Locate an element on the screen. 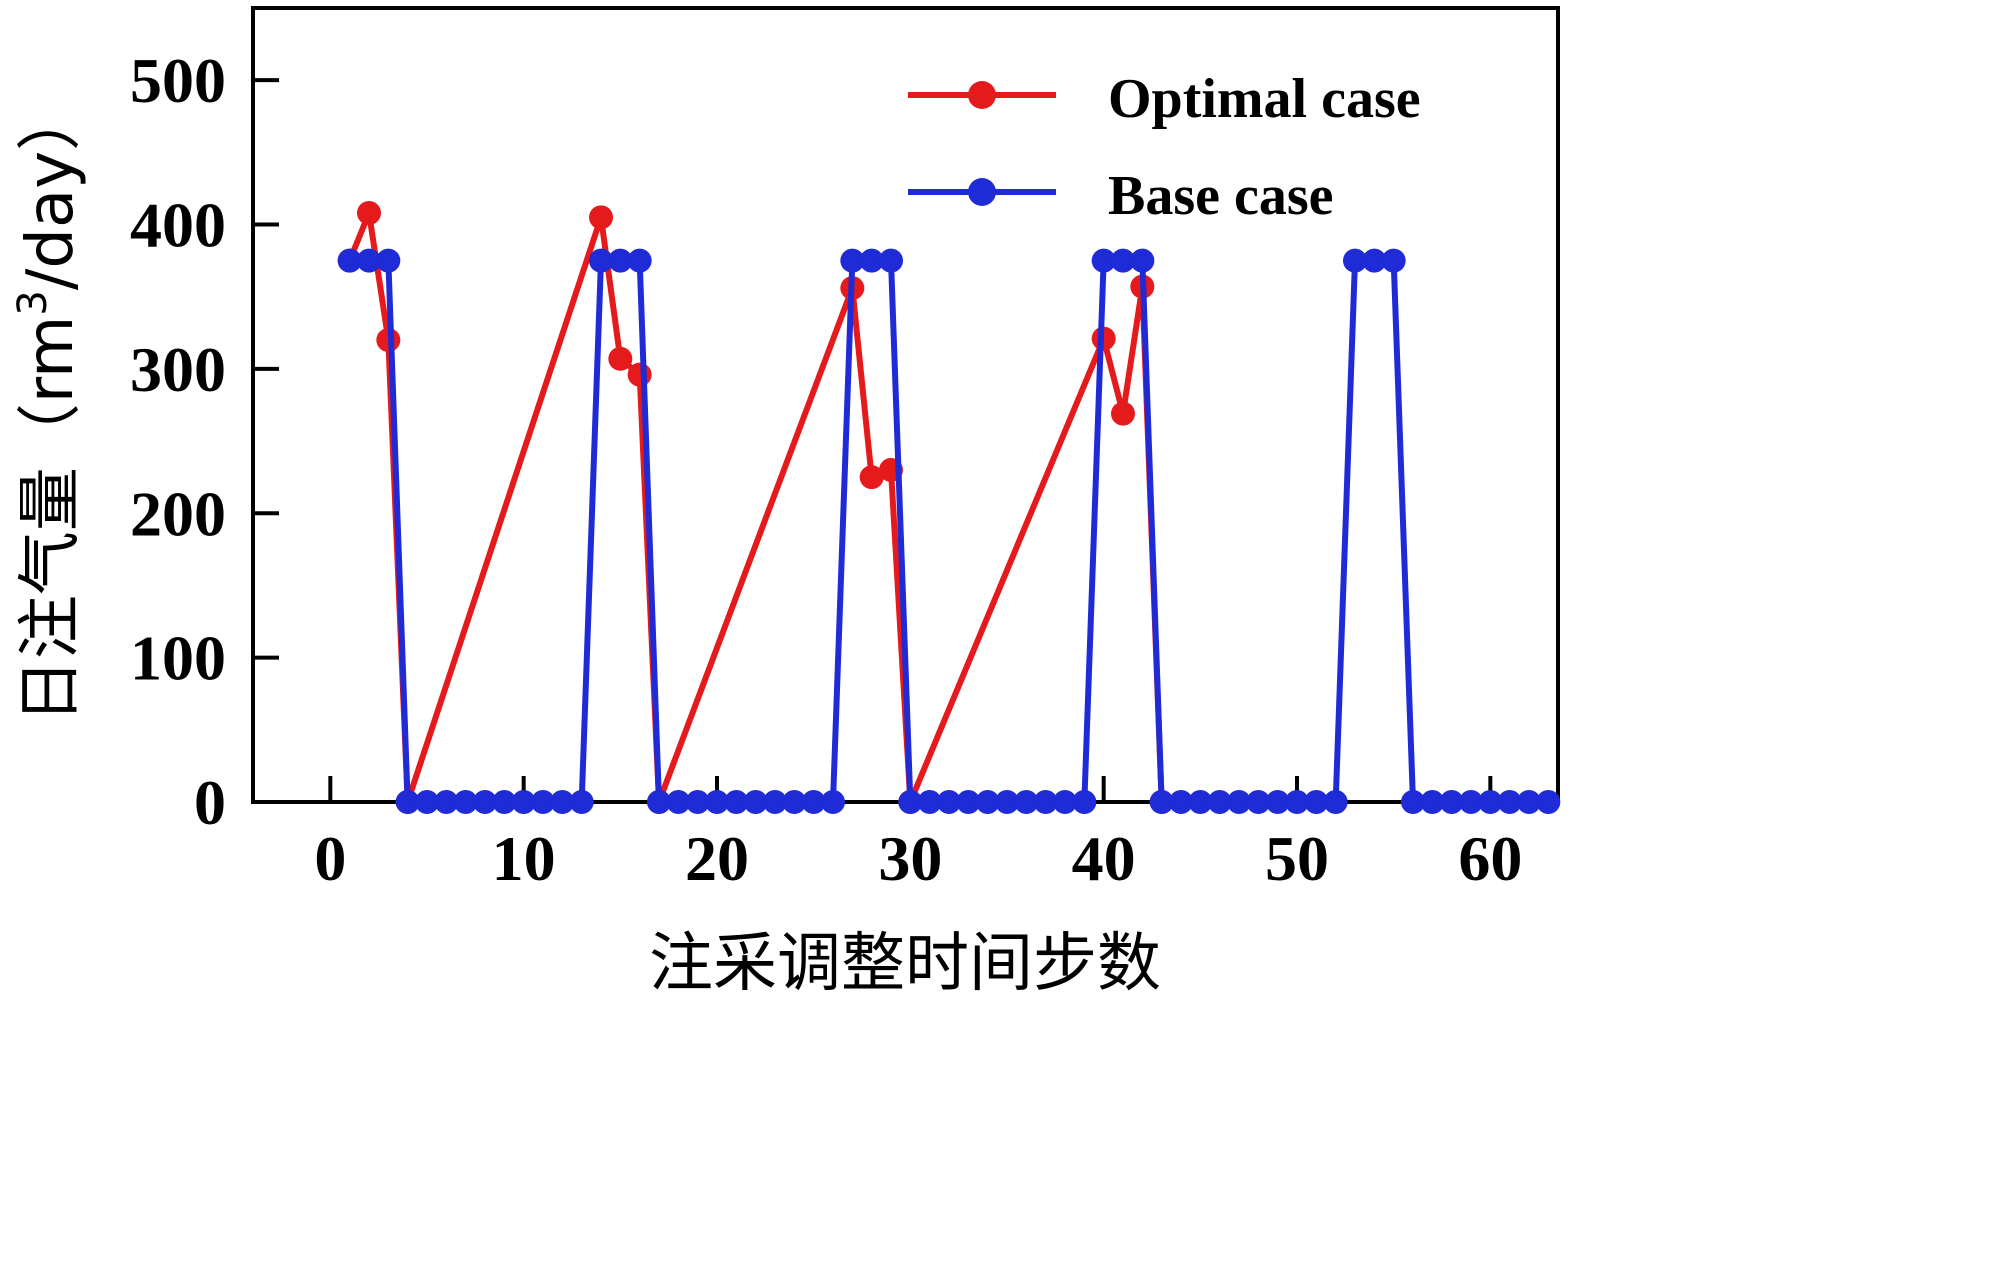 This screenshot has width=2000, height=1286. y-tick-label-1: 100 is located at coordinates (178, 658).